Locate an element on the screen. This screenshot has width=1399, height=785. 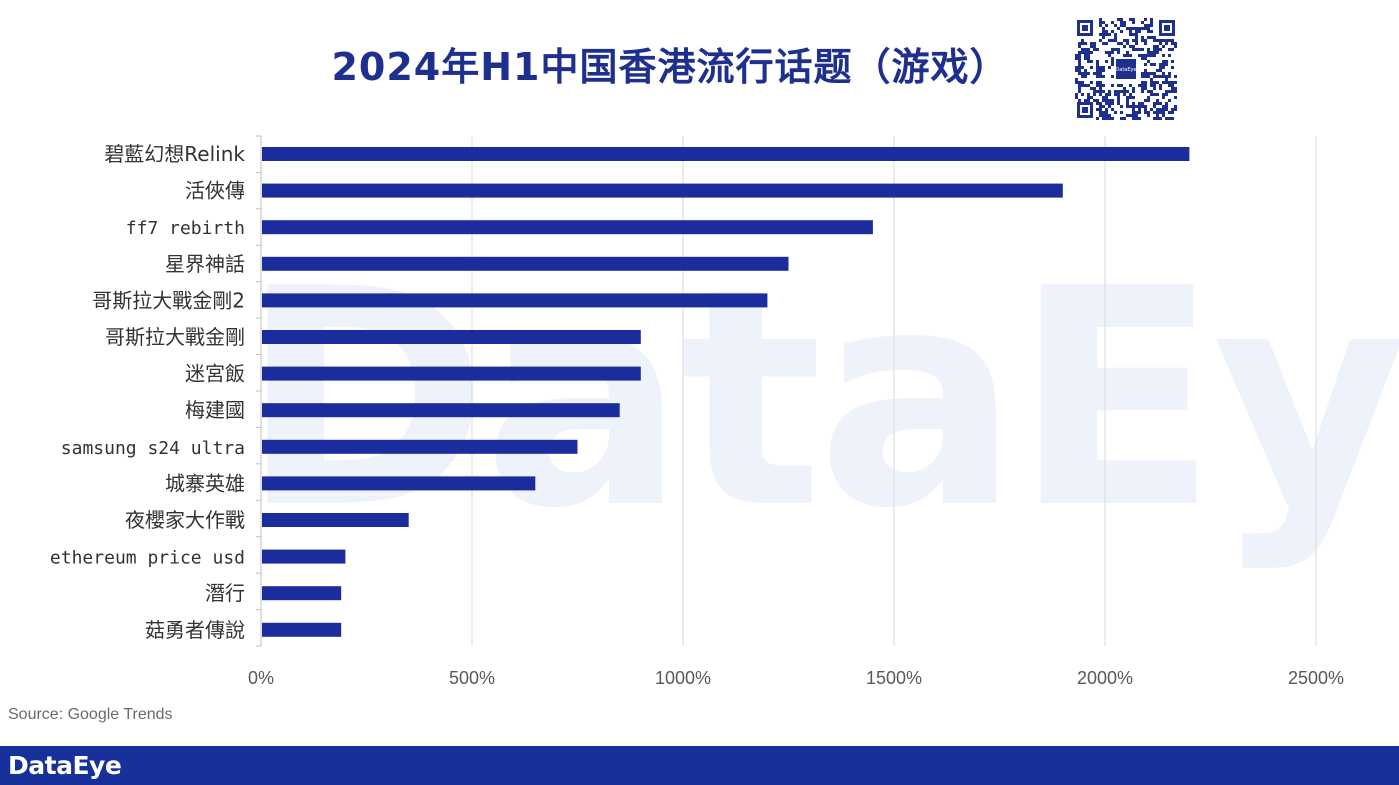
category-label: 哥斯拉大戰金剛2 is located at coordinates (168, 300).